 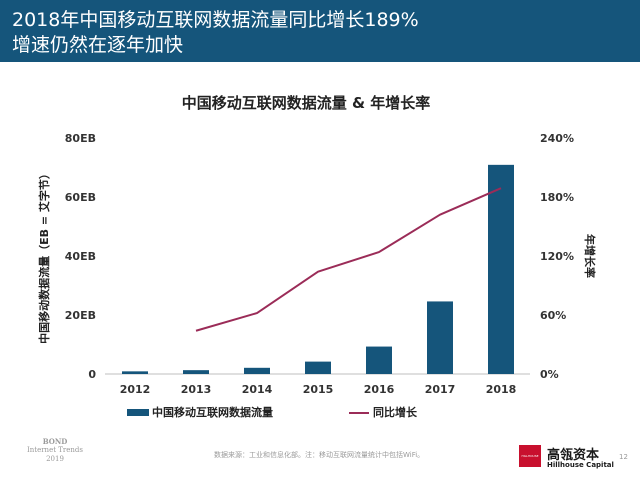 What do you see at coordinates (501, 389) in the screenshot?
I see `x-tick-label: 2018` at bounding box center [501, 389].